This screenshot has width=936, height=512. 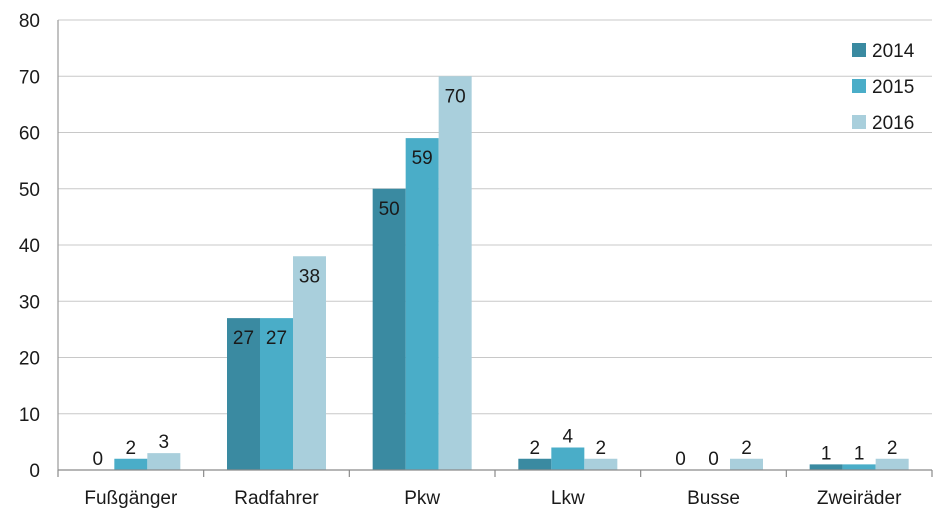 I want to click on y-tick-label: 60, so click(x=29, y=134).